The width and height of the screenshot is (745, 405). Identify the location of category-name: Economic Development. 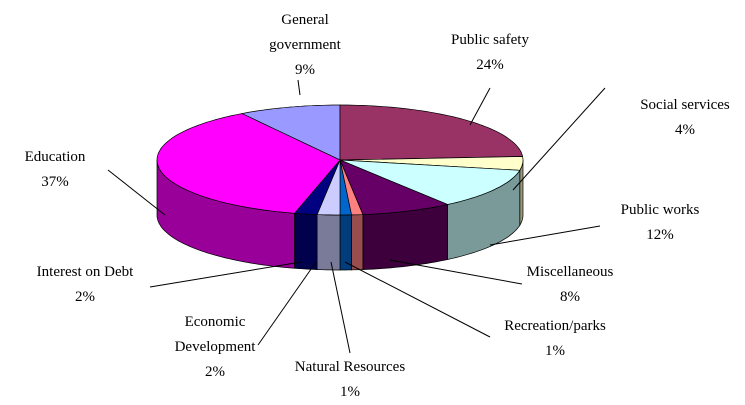
(215, 334).